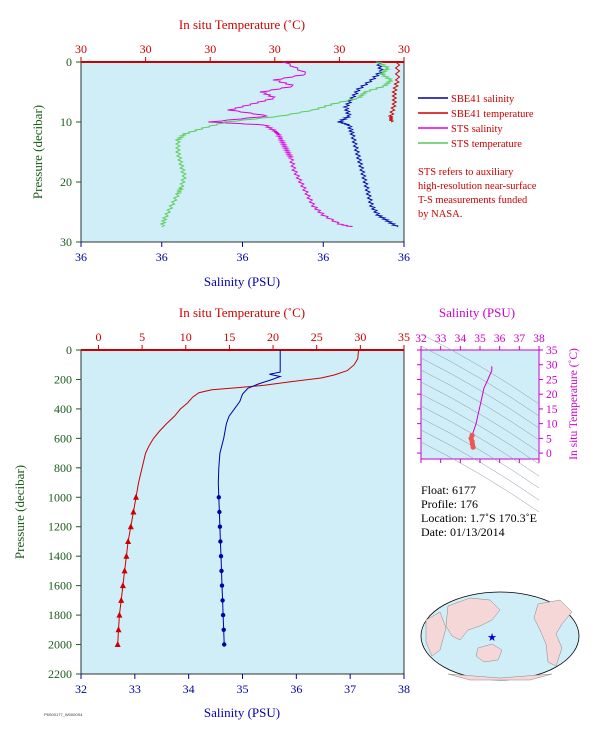 The height and width of the screenshot is (736, 601). Describe the element at coordinates (466, 172) in the screenshot. I see `sts-note-line: STS refers to auxiliary` at that location.